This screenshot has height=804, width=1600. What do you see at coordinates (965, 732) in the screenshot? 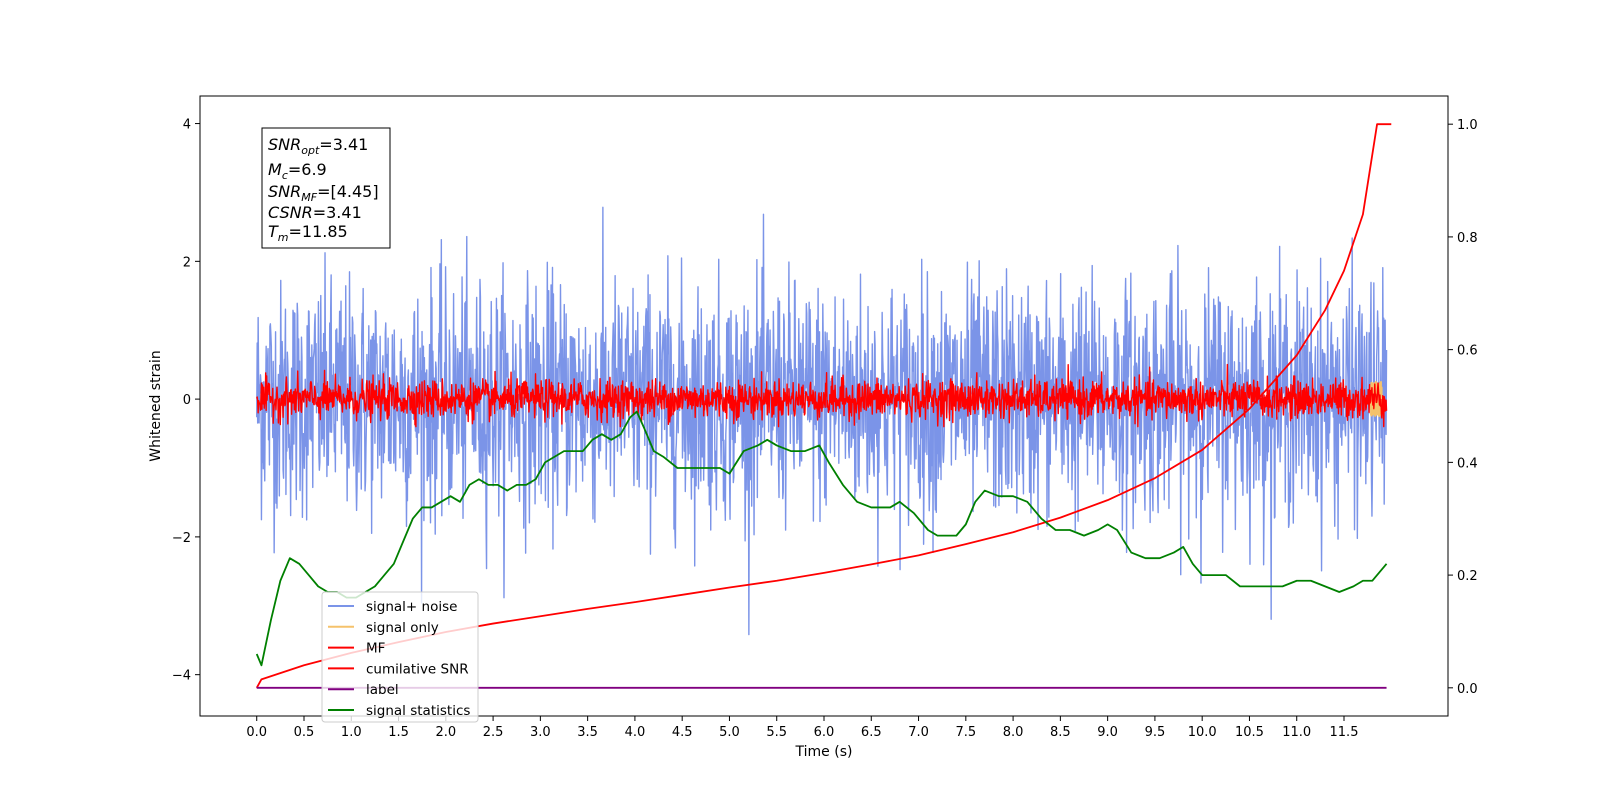
I see `x-tick-label: 7.5` at bounding box center [965, 732].